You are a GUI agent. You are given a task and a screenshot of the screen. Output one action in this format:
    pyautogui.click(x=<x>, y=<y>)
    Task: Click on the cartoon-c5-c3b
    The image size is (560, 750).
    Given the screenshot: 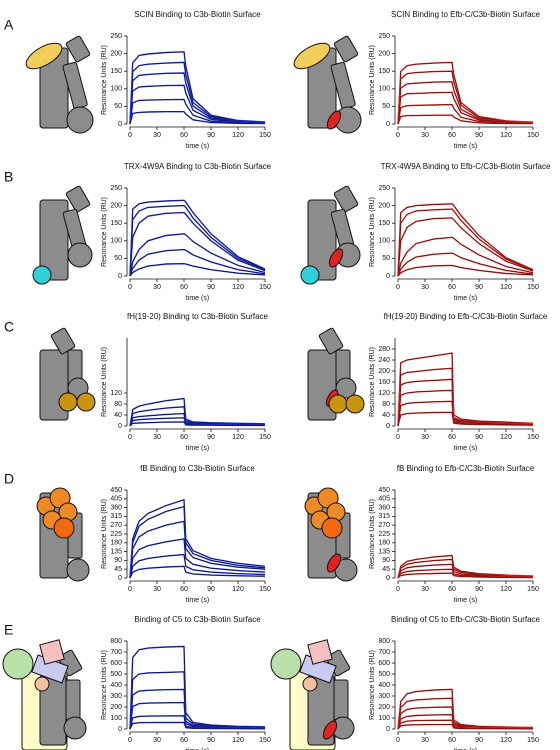 What is the action you would take?
    pyautogui.click(x=44, y=694)
    